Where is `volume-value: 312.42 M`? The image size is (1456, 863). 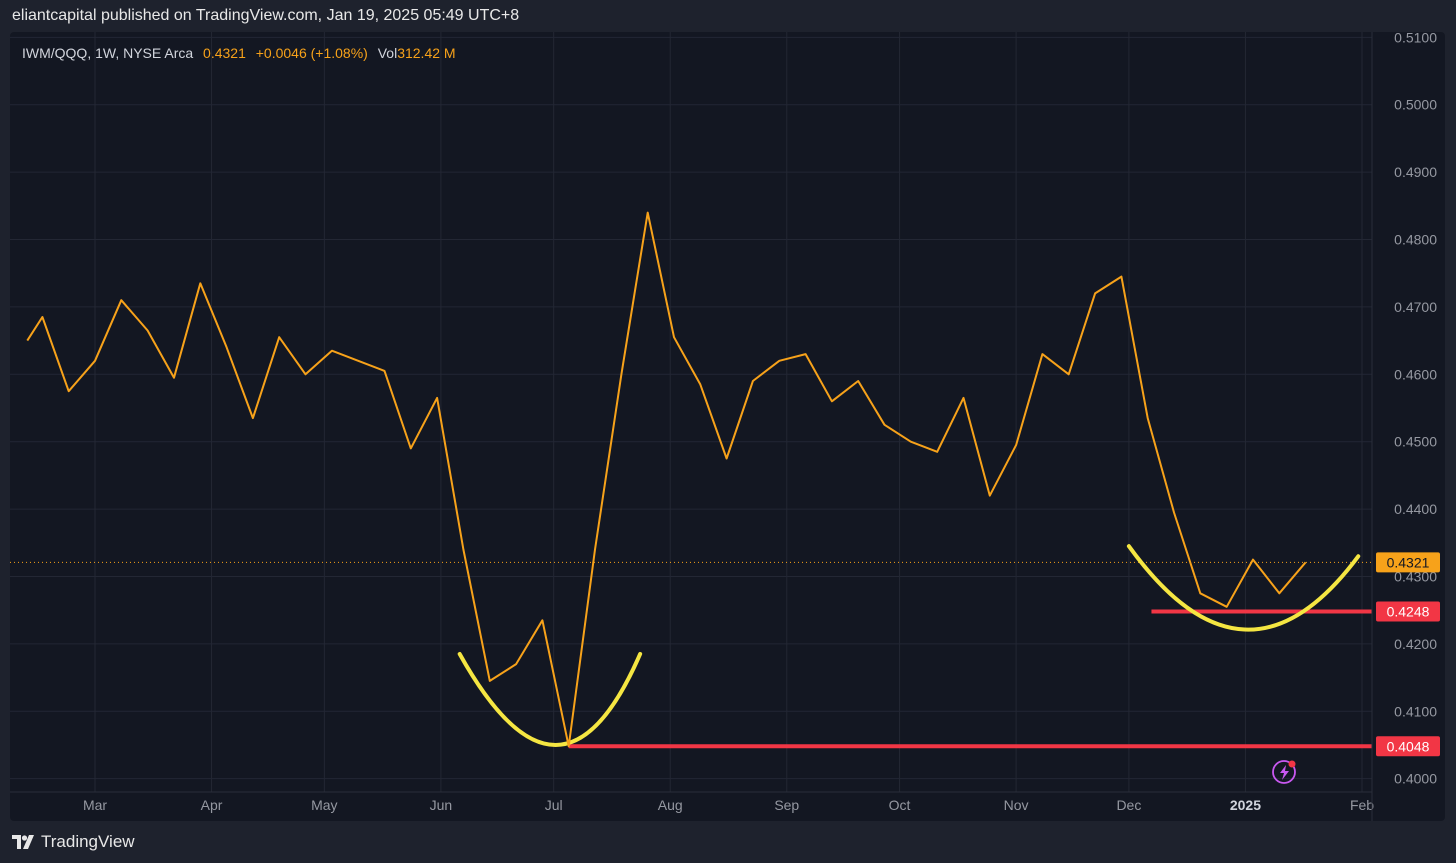
volume-value: 312.42 M is located at coordinates (426, 53).